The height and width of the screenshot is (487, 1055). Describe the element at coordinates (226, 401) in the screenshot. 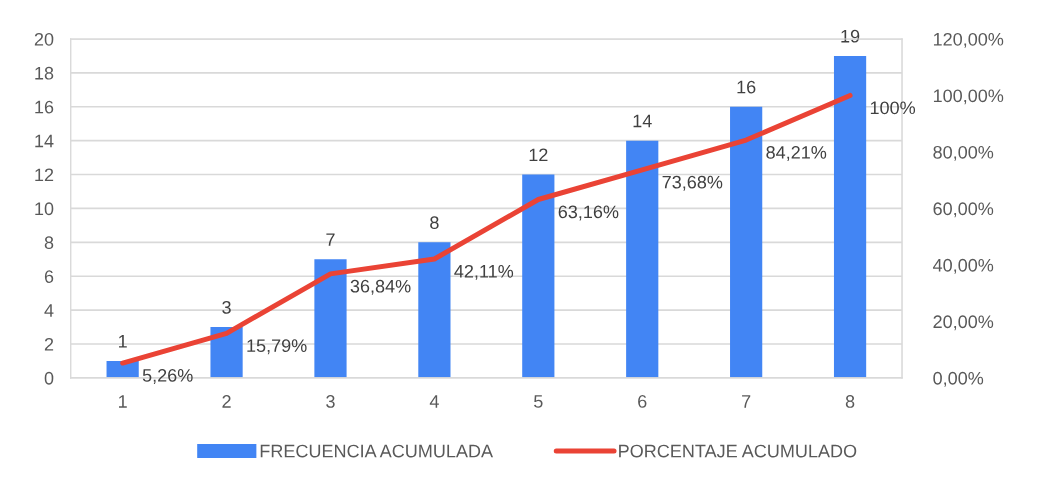

I see `x-tick-label: 2` at that location.